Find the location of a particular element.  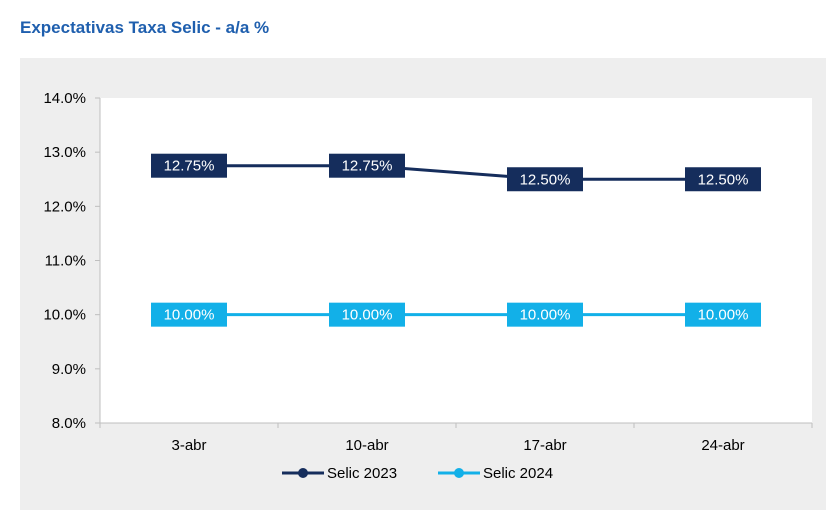

y-tick-label: 12.0% is located at coordinates (64, 206).